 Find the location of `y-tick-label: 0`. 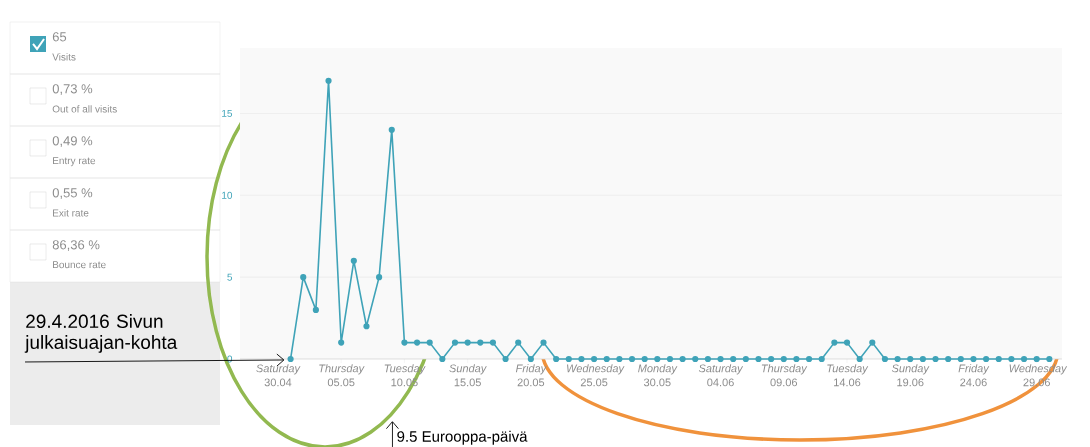

y-tick-label: 0 is located at coordinates (230, 359).